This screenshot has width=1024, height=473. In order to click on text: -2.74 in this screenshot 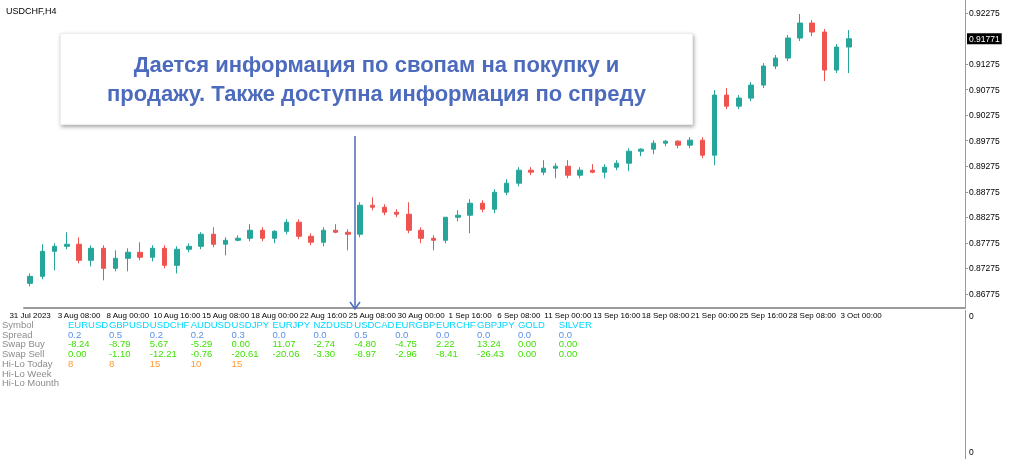, I will do `click(324, 344)`.